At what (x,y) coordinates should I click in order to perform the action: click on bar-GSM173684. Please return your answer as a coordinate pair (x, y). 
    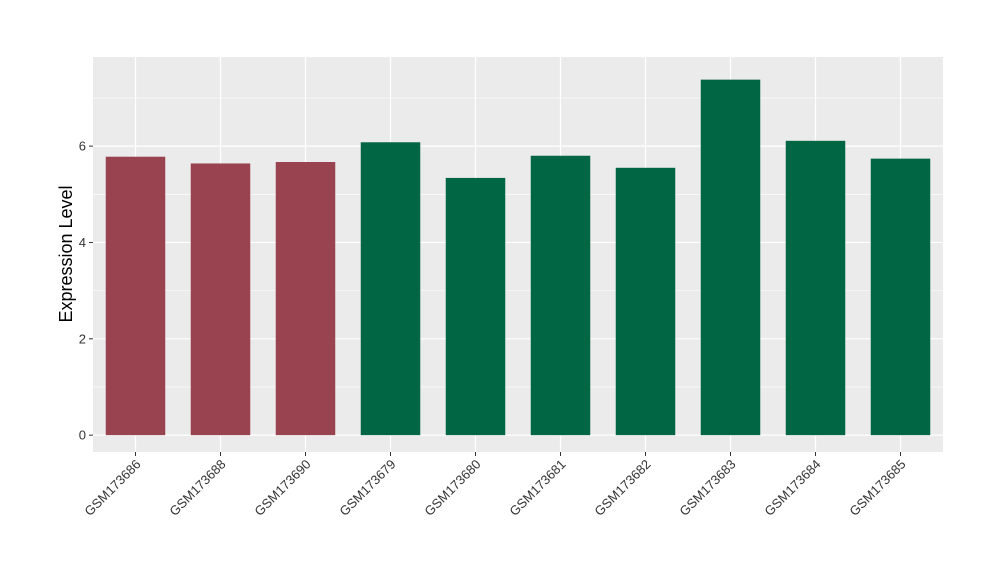
    Looking at the image, I should click on (815, 288).